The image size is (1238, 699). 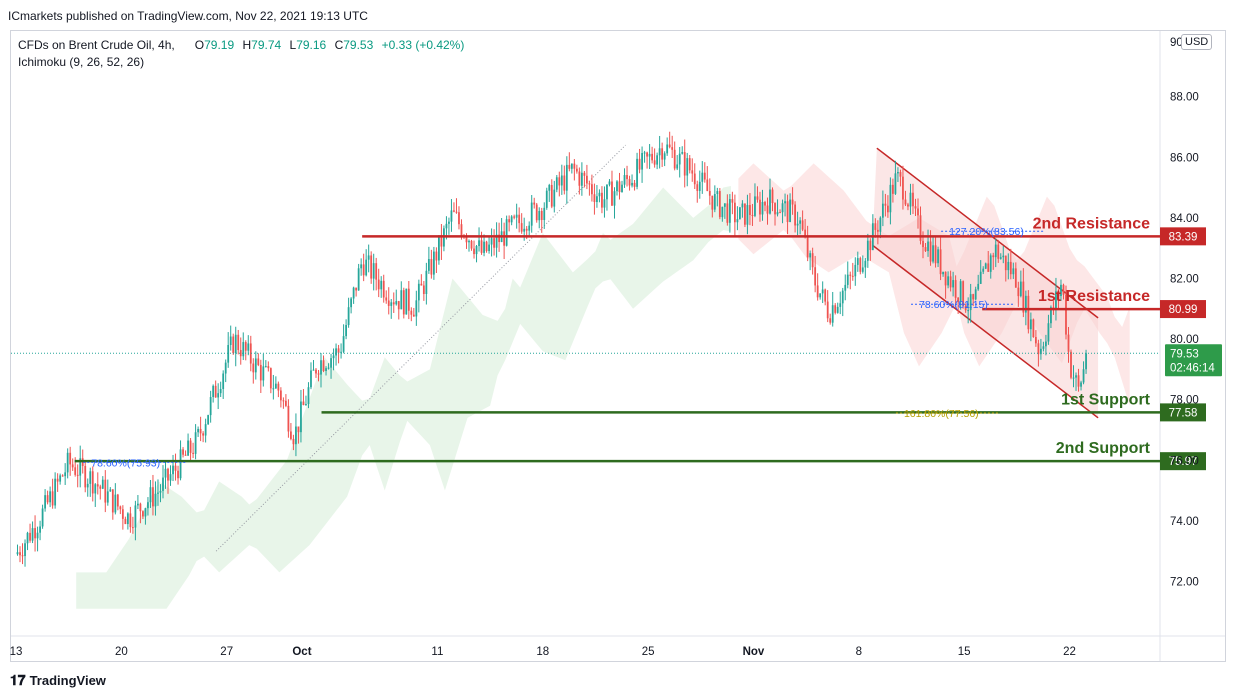 I want to click on currency-badge: USD, so click(x=1197, y=42).